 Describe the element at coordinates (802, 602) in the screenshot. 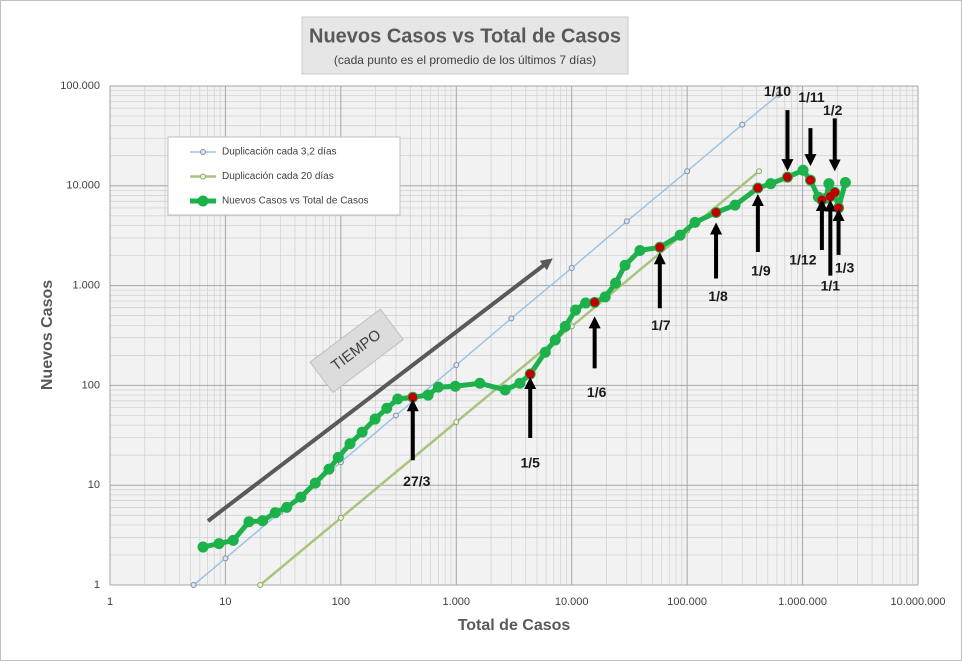

I see `x-tick-label: 1.000.000` at that location.